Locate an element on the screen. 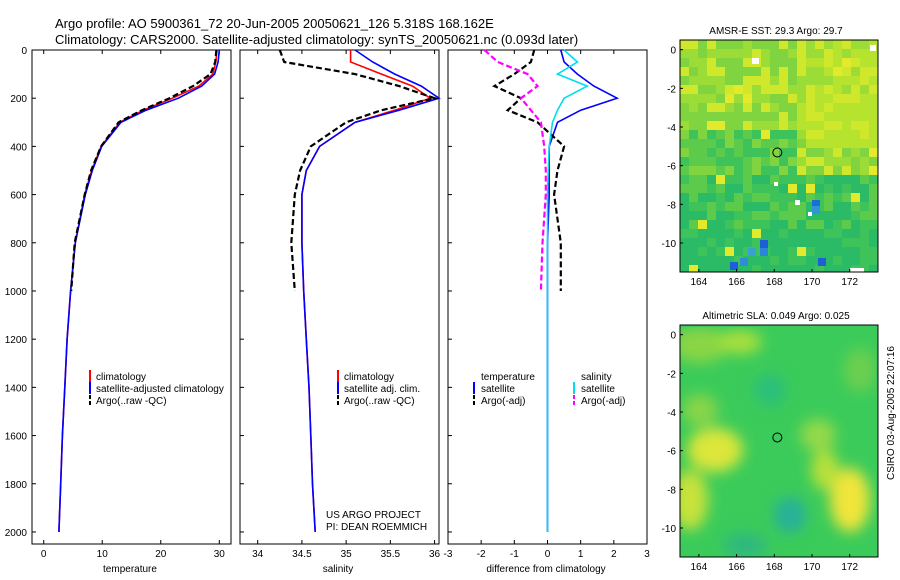 The width and height of the screenshot is (900, 580). y-tick-label: -6 is located at coordinates (671, 167).